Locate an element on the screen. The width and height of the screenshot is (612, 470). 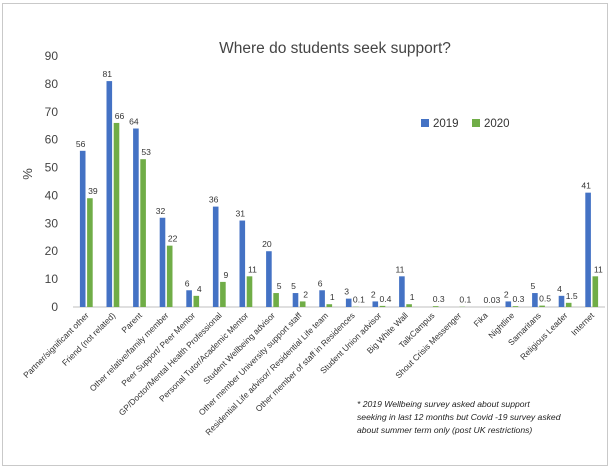
y-tick-label: 10 is located at coordinates (52, 279).